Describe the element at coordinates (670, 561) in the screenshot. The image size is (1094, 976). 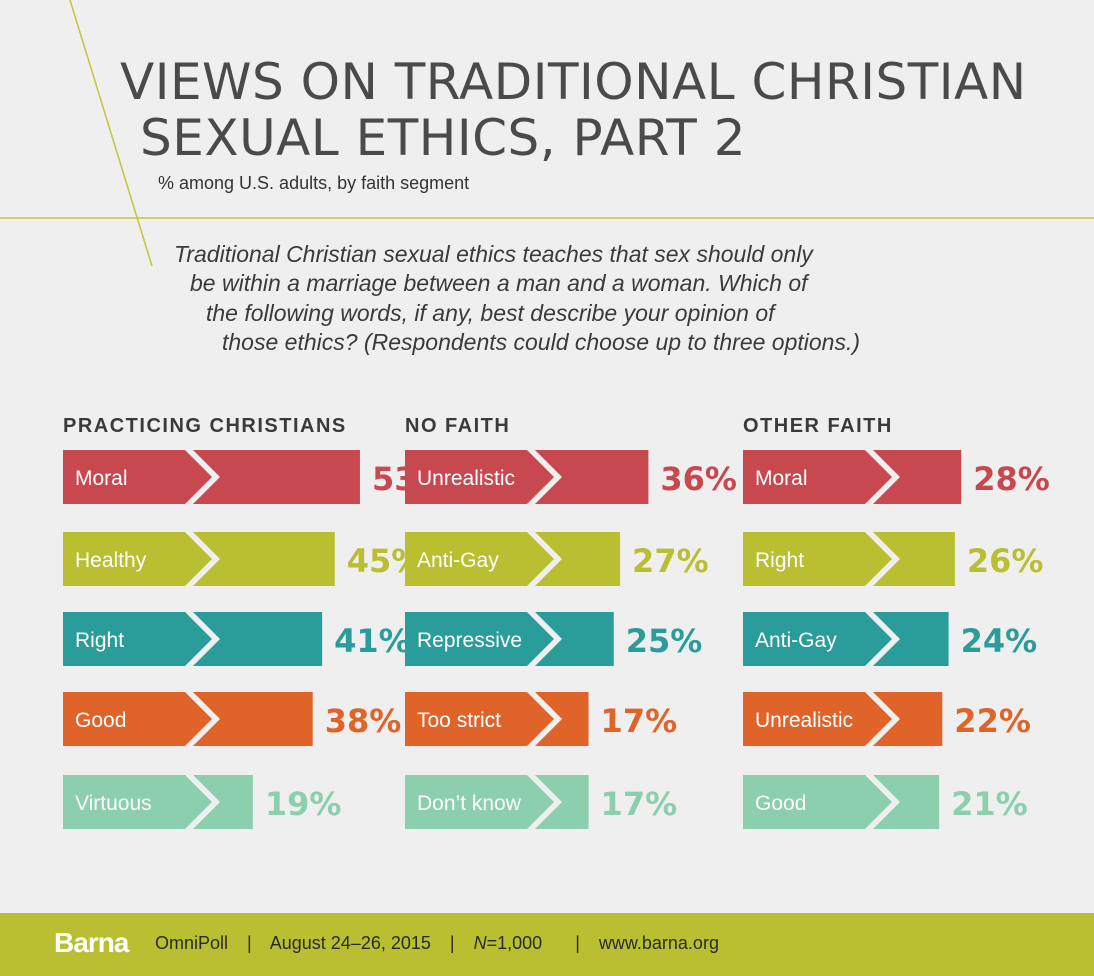
I see `value-label: 27%` at that location.